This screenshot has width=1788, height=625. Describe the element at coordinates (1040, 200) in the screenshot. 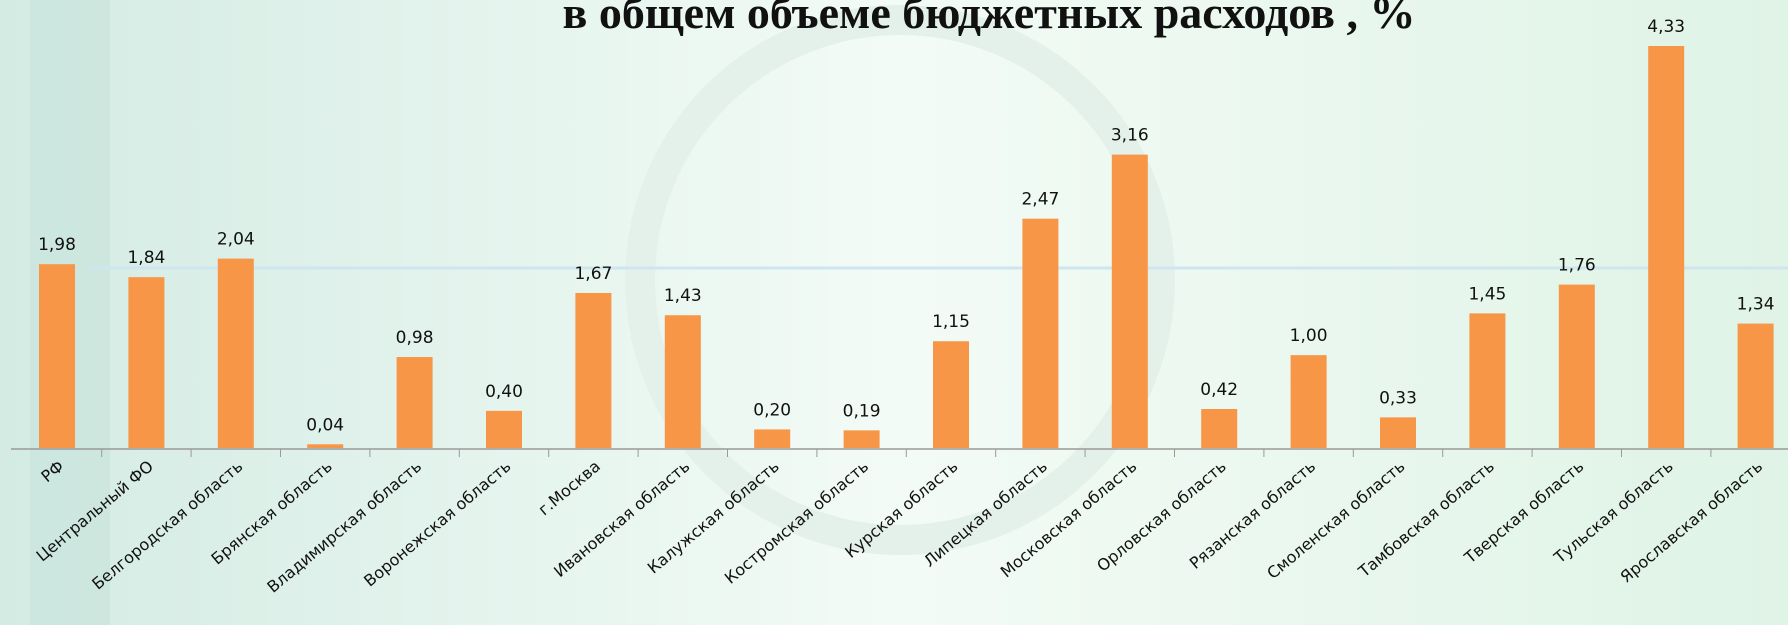

I see `value-label: 2,47` at that location.